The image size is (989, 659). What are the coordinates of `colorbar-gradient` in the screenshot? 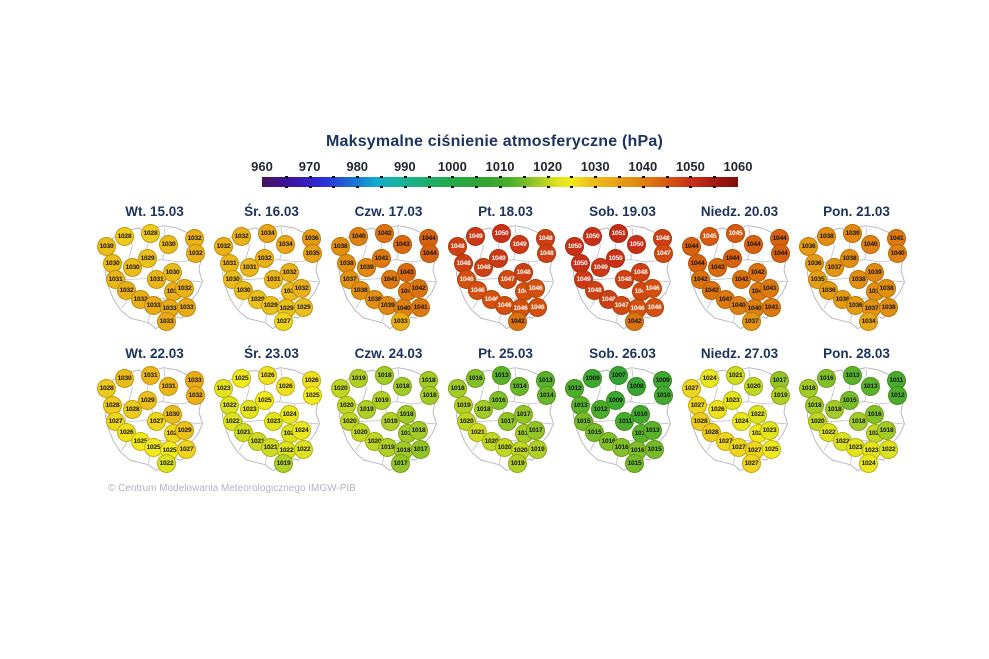 It's located at (500, 182).